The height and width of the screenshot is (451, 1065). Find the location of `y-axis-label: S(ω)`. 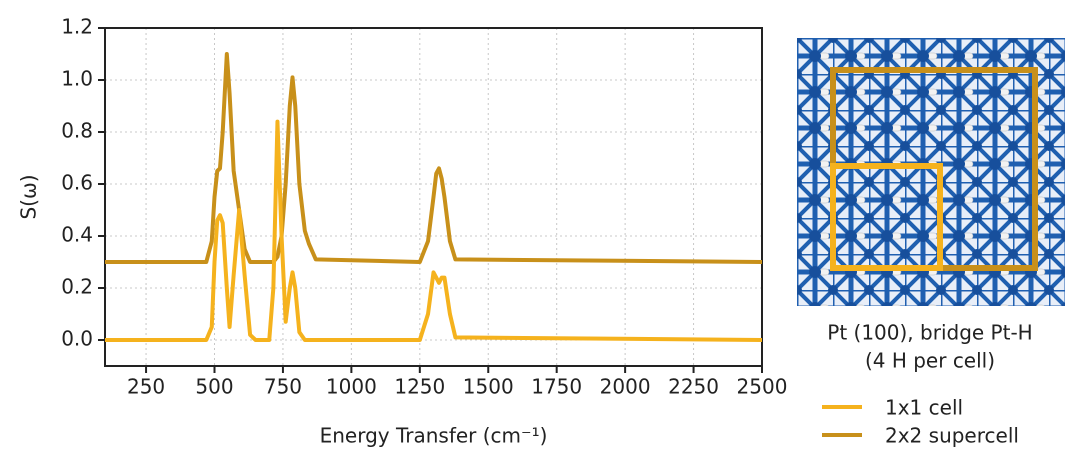

y-axis-label: S(ω) is located at coordinates (29, 196).